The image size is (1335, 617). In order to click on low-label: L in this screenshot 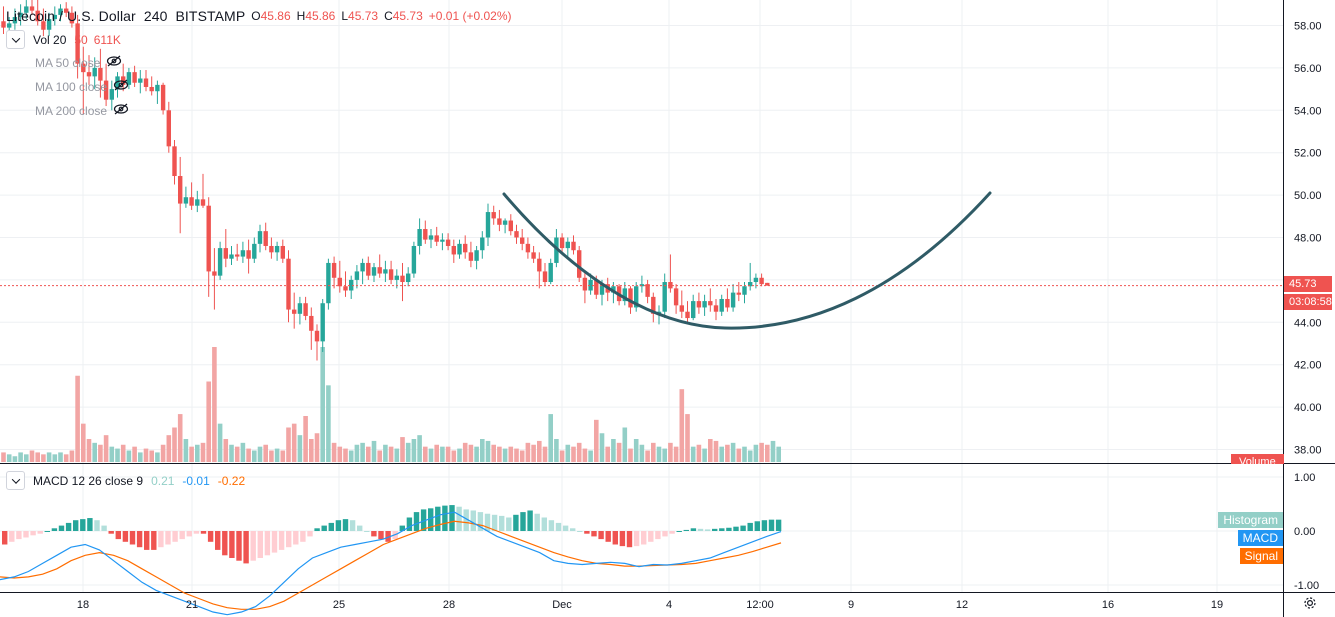, I will do `click(345, 16)`.